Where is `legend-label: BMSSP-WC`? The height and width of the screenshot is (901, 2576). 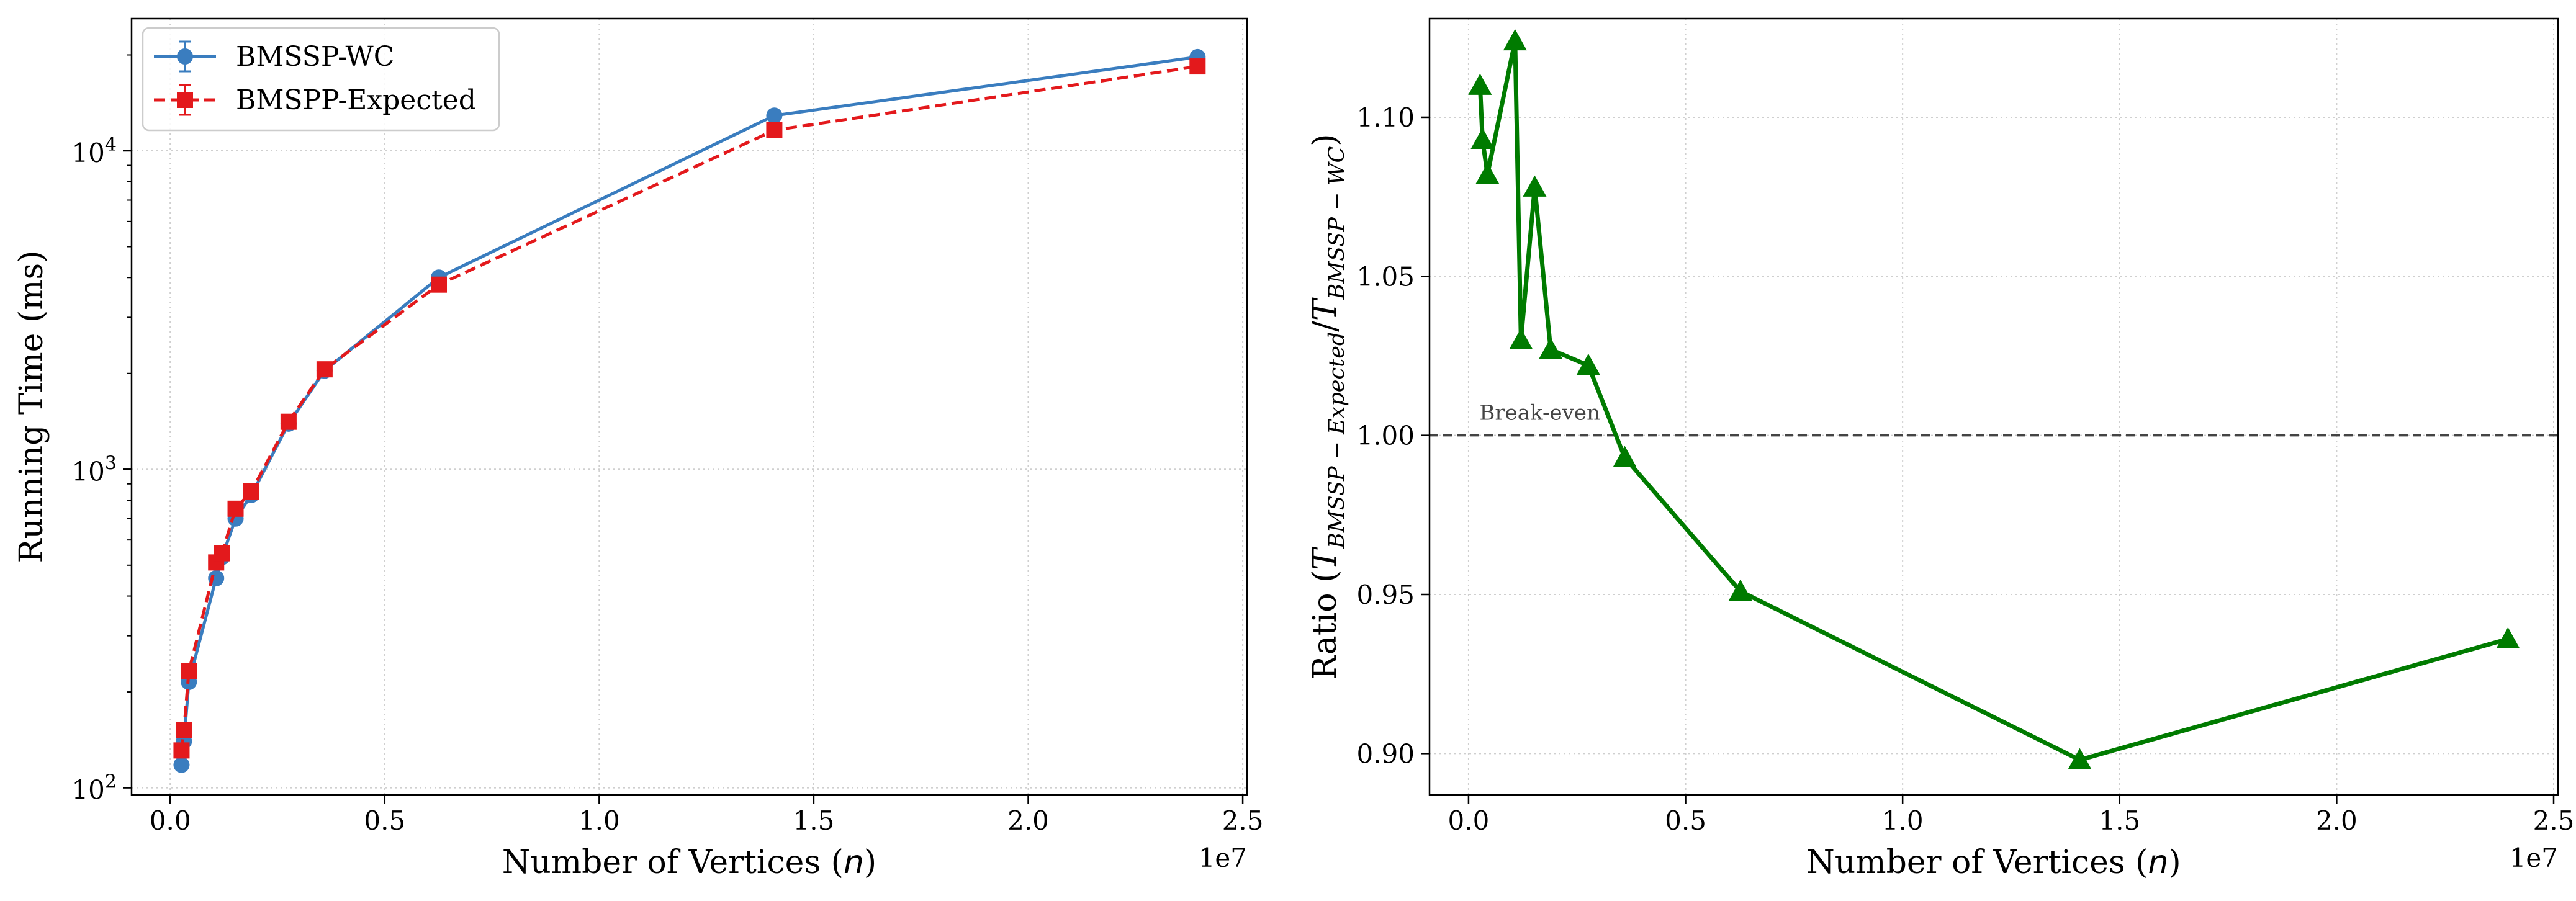
legend-label: BMSSP-WC is located at coordinates (315, 57).